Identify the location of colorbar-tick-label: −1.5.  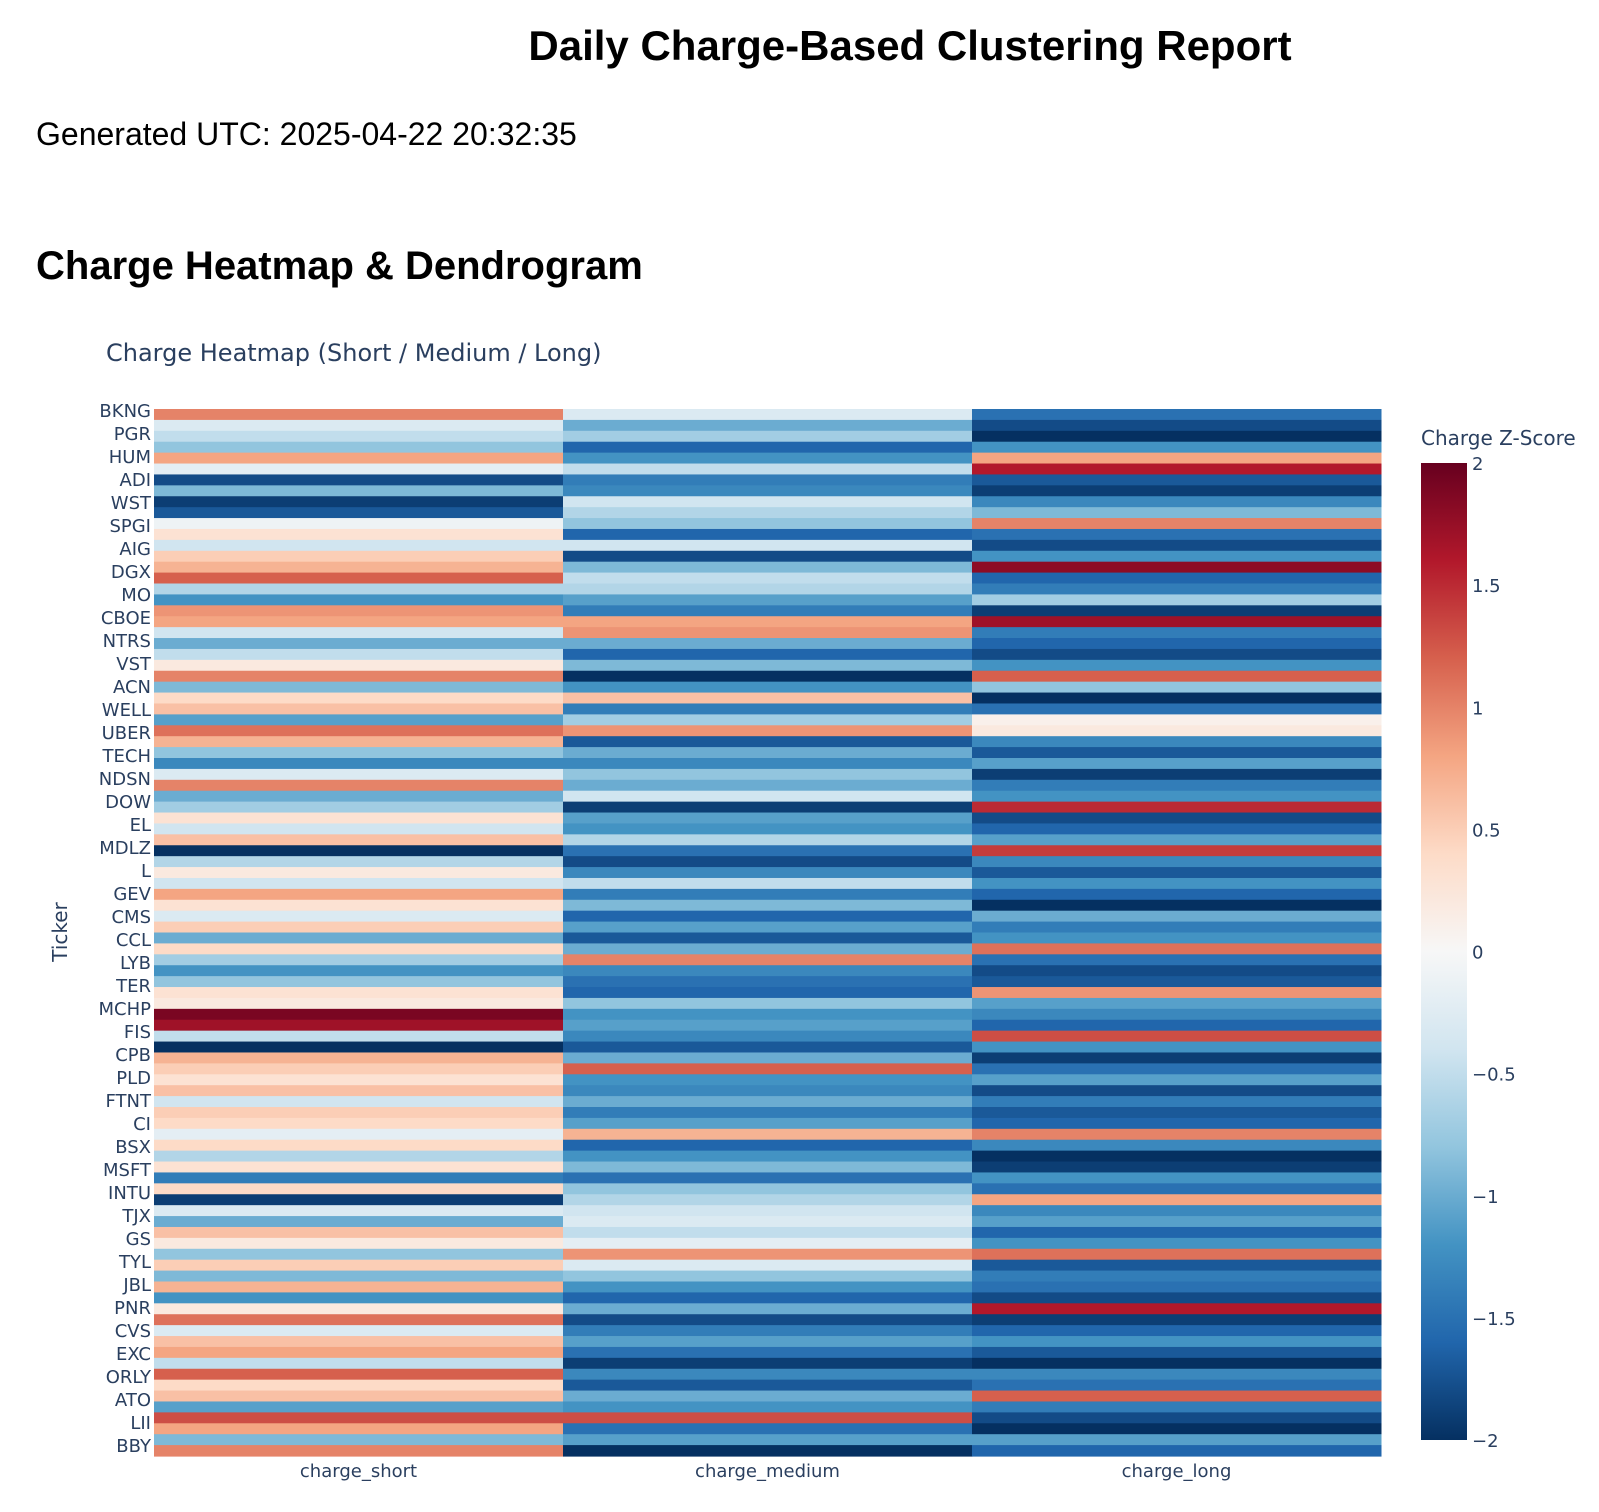
(1494, 1319).